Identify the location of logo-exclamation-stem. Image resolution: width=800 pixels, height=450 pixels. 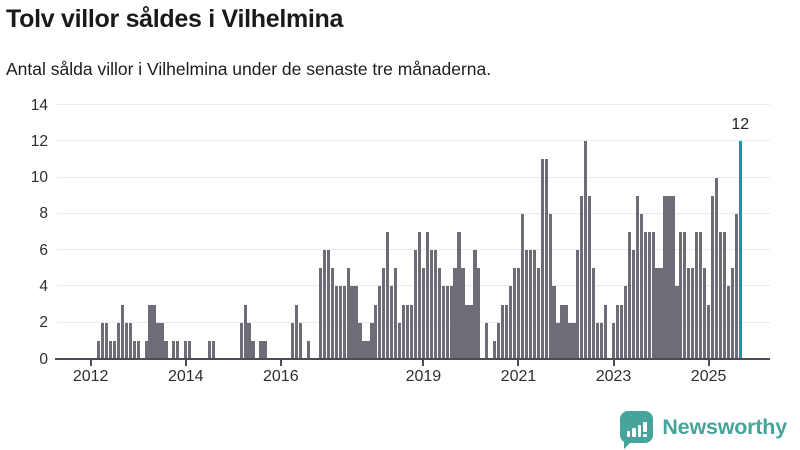
(645, 427).